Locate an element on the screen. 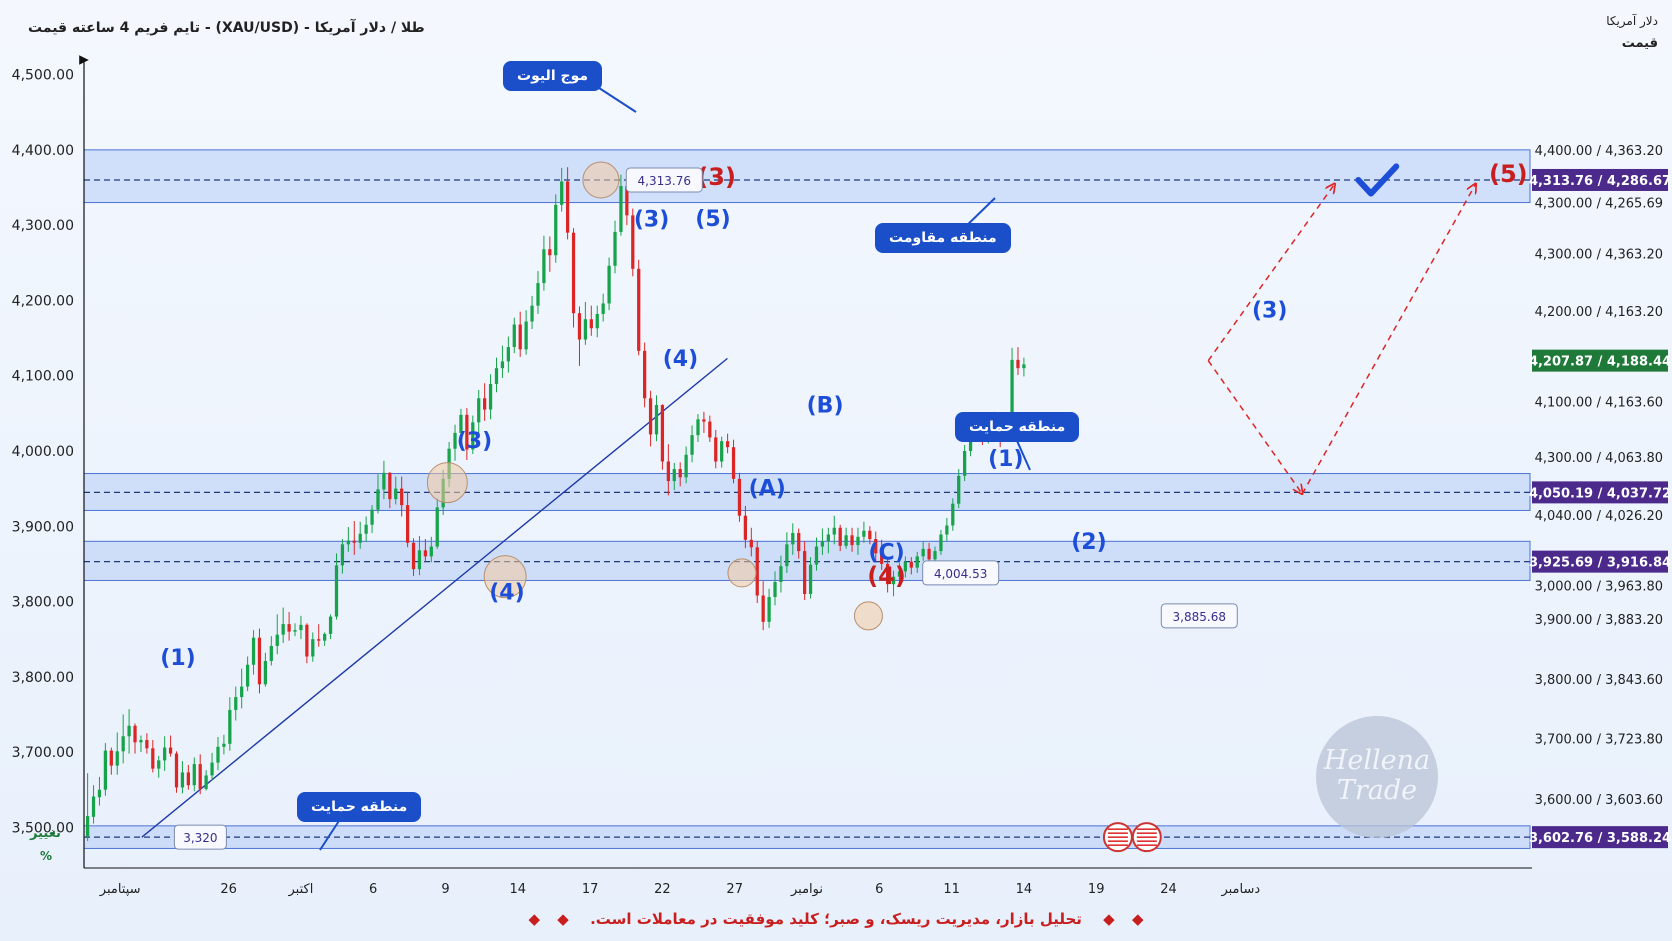 This screenshot has height=941, width=1672. highlight-circle is located at coordinates (447, 483).